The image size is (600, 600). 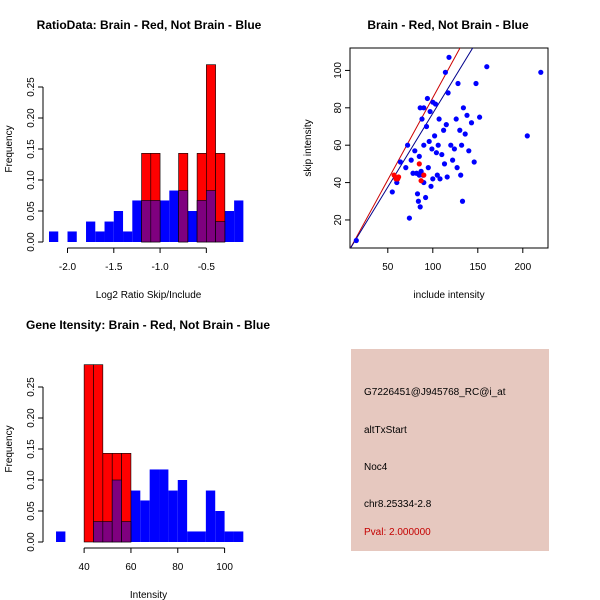 I want to click on probe-id-text: G7226451@J945768_RC@i_at, so click(x=435, y=392).